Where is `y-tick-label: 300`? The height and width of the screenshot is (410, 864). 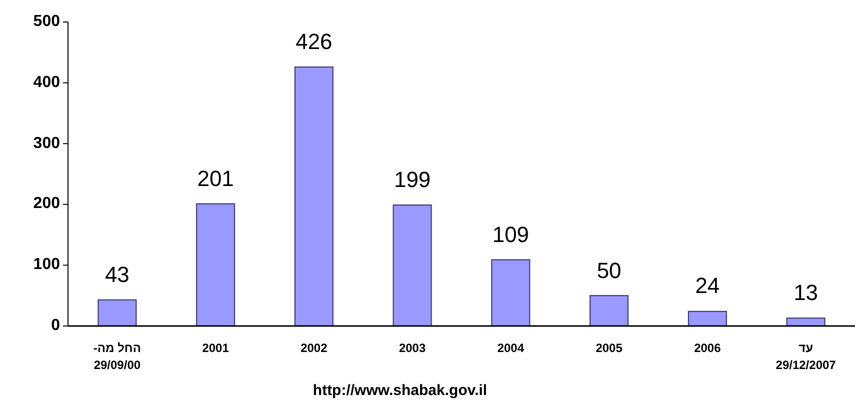
y-tick-label: 300 is located at coordinates (46, 143).